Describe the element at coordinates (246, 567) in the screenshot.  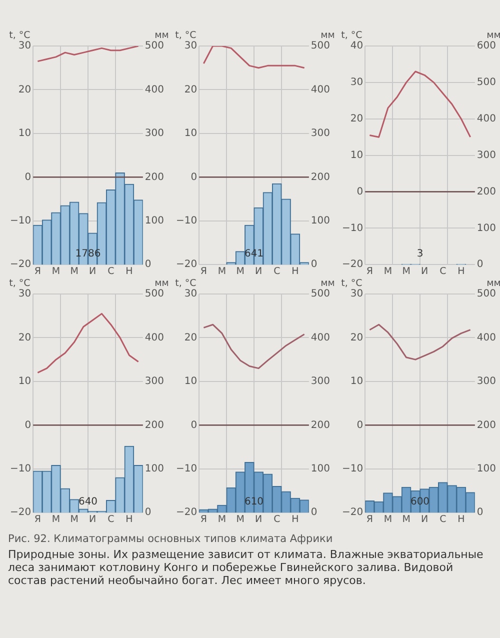
I see `text: Природные зоны. Их размещение зависит от климата. Влажные экваториальные леса занимают котловину Конго и побережье Гвинейского залива. Видовой состав растений необычайно богат. Лес имеет много ярусов.` at that location.